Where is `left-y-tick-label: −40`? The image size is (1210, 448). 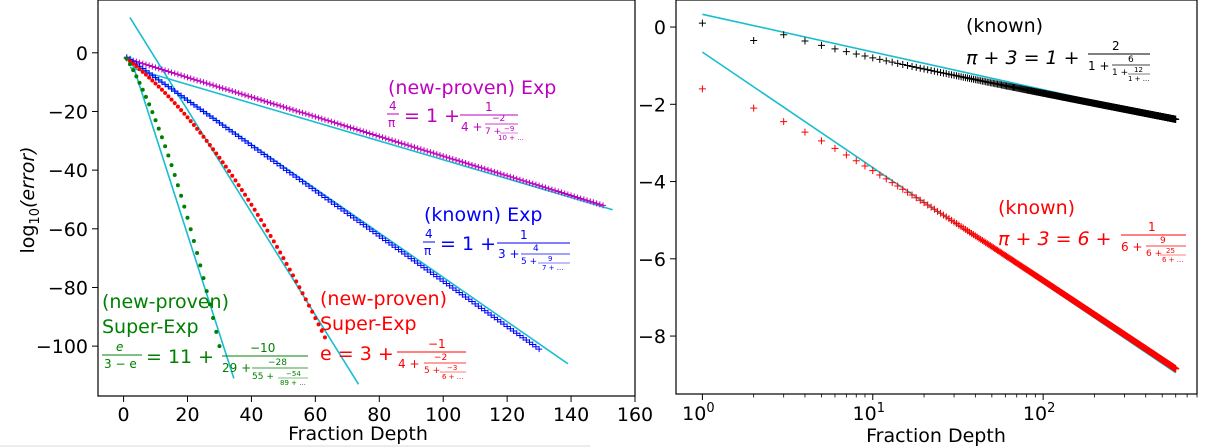 left-y-tick-label: −40 is located at coordinates (68, 171).